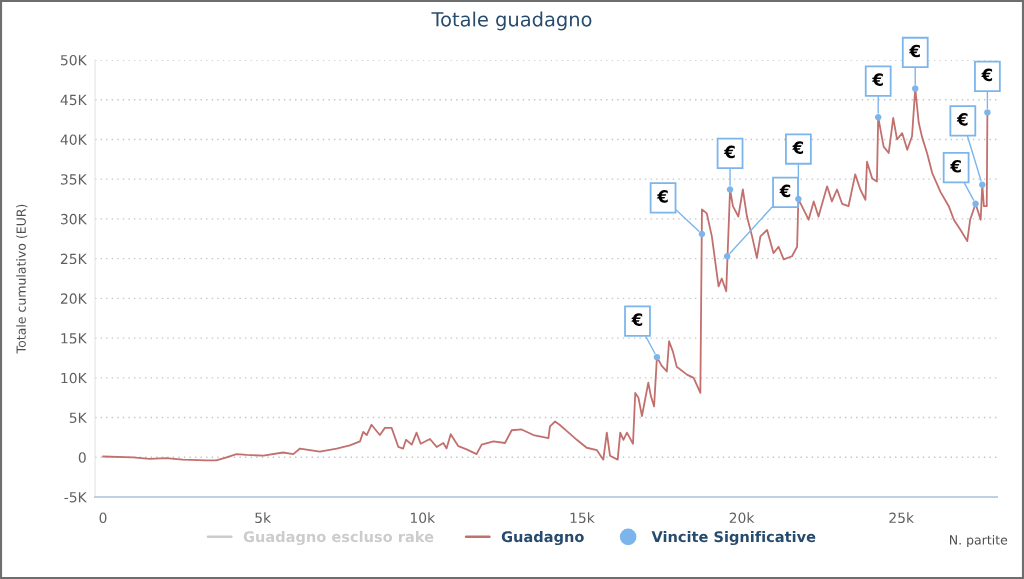 This screenshot has height=579, width=1024. Describe the element at coordinates (75, 497) in the screenshot. I see `y-tick-label: -5K` at that location.